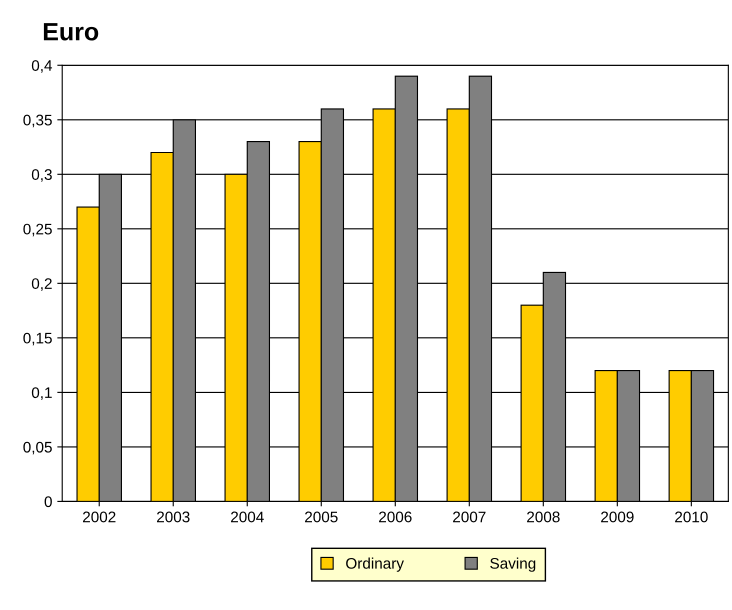 The height and width of the screenshot is (610, 732). I want to click on y-tick-label: 0, so click(48, 502).